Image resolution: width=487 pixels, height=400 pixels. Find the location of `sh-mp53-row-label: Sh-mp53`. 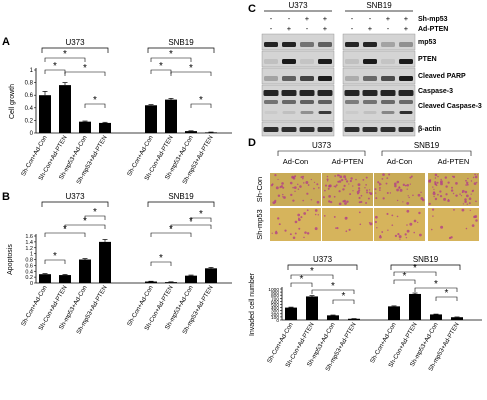

sh-mp53-row-label: Sh-mp53 is located at coordinates (433, 19).